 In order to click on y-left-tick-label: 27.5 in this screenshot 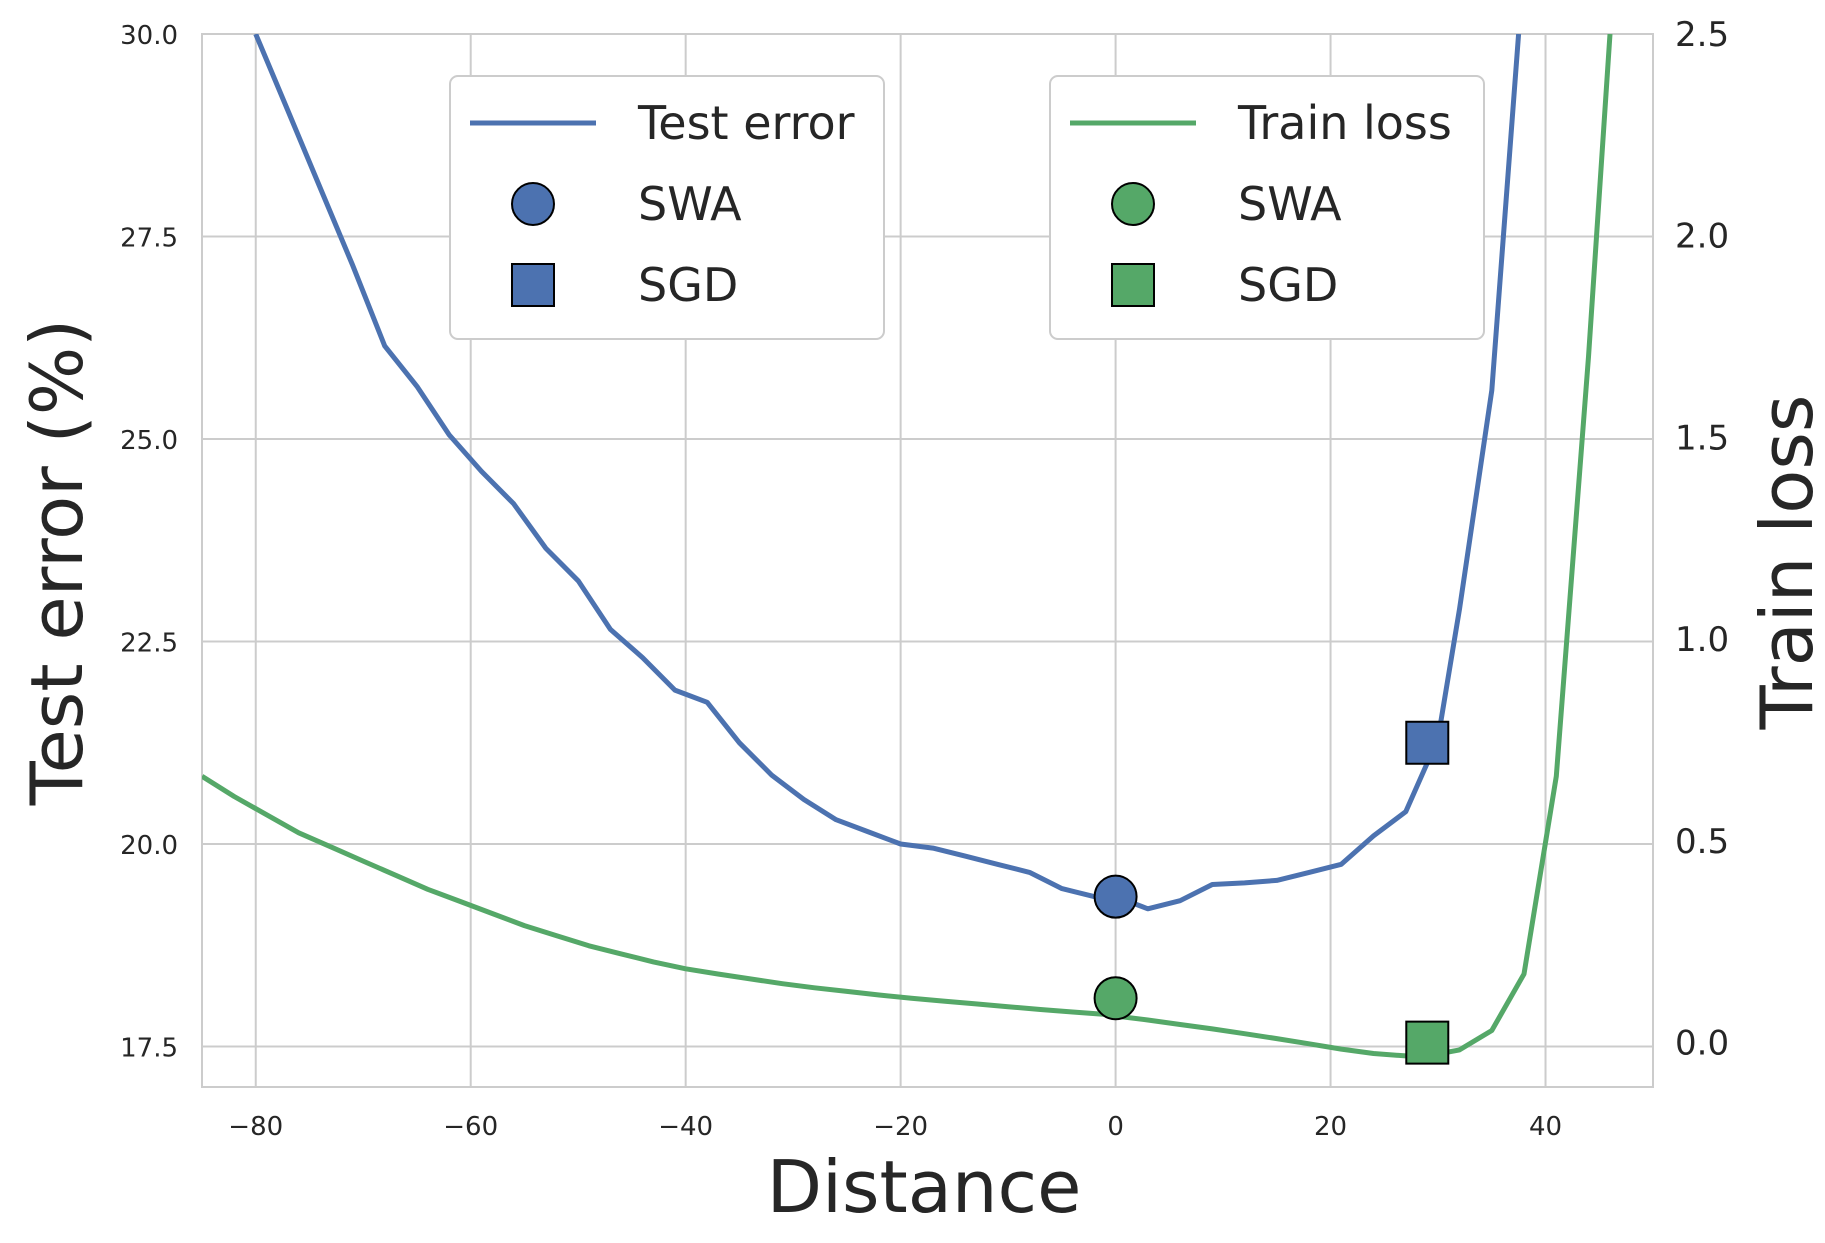, I will do `click(149, 239)`.